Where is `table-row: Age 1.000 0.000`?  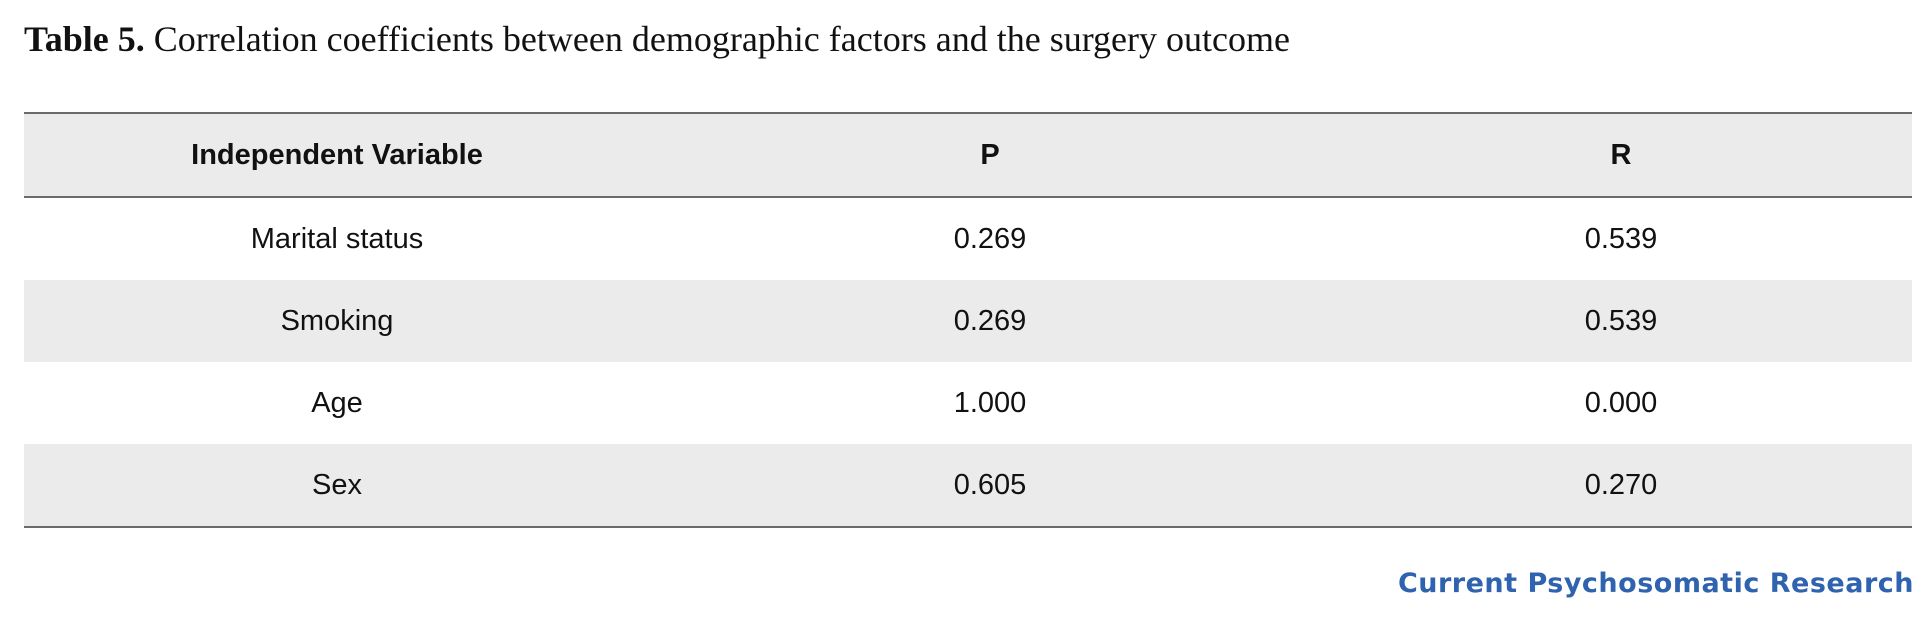 table-row: Age 1.000 0.000 is located at coordinates (968, 403).